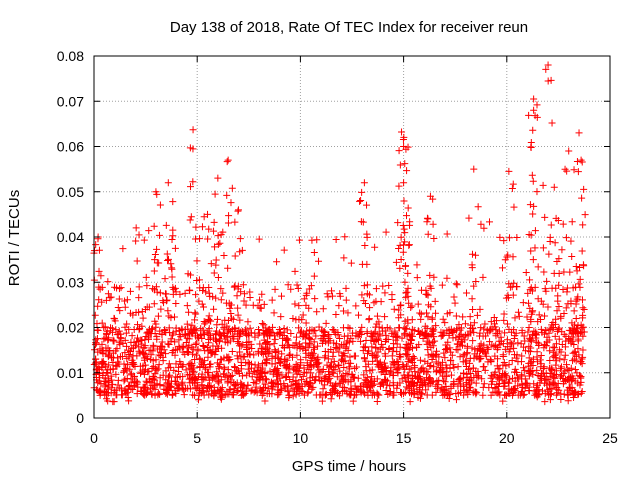  I want to click on y-axis-label: ROTI / TECUs, so click(14, 238).